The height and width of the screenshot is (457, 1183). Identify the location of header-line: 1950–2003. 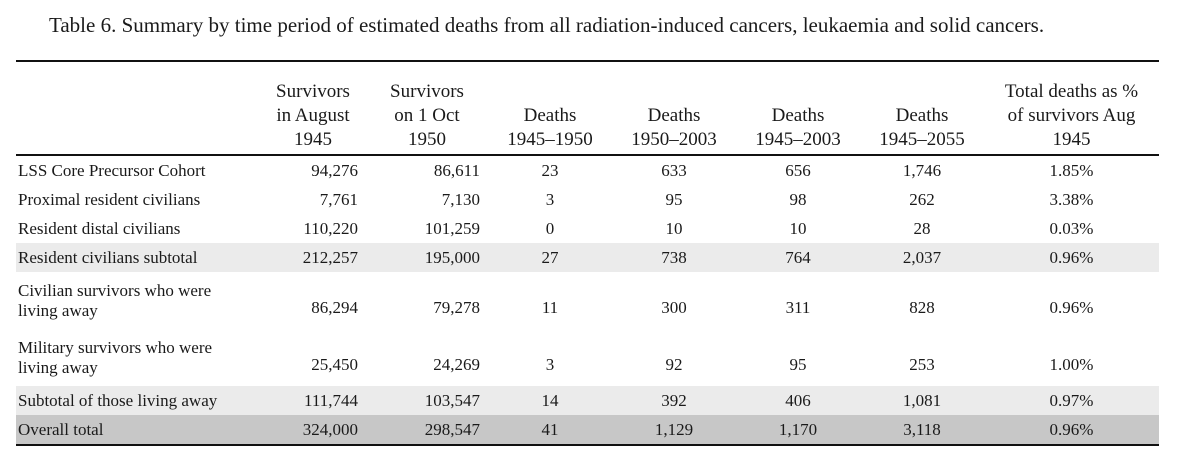
(674, 139).